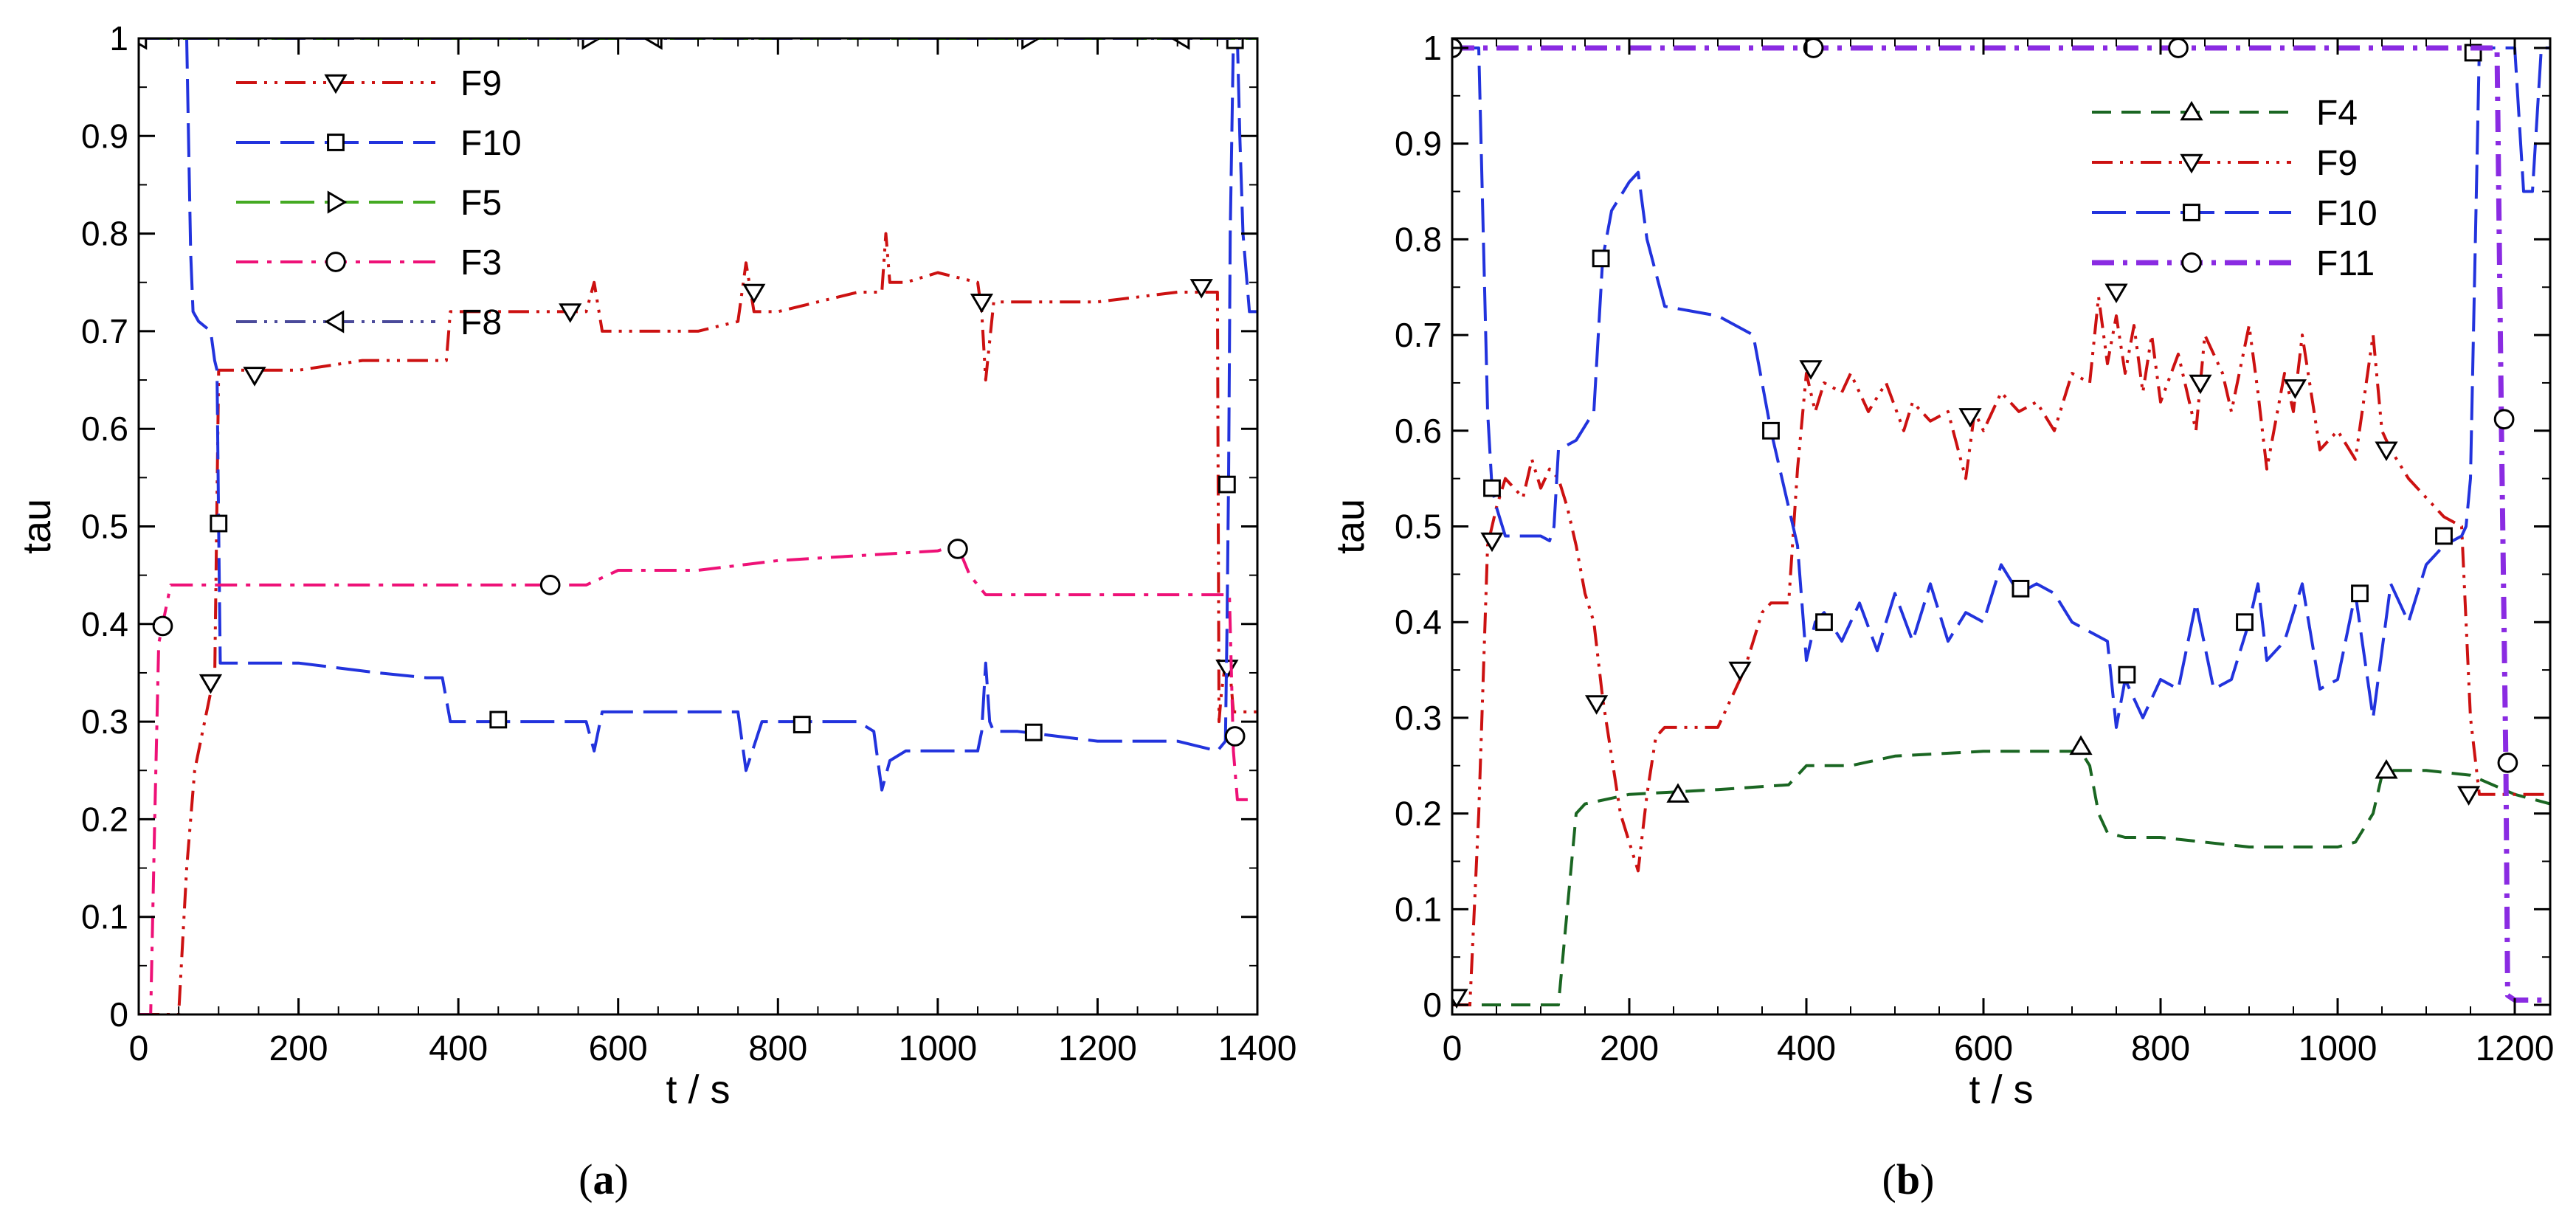 The image size is (2576, 1224). Describe the element at coordinates (481, 322) in the screenshot. I see `legend-label-f8: F8` at that location.